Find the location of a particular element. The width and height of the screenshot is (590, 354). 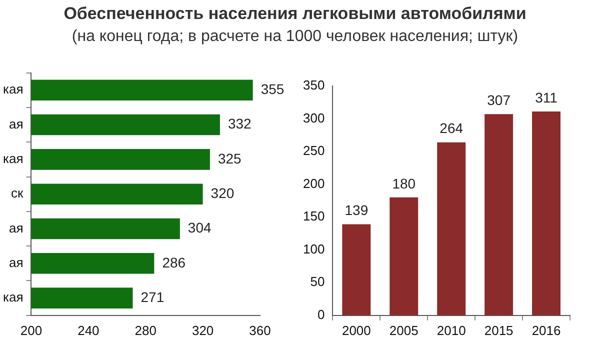

y-tick-label: 250 is located at coordinates (313, 150).